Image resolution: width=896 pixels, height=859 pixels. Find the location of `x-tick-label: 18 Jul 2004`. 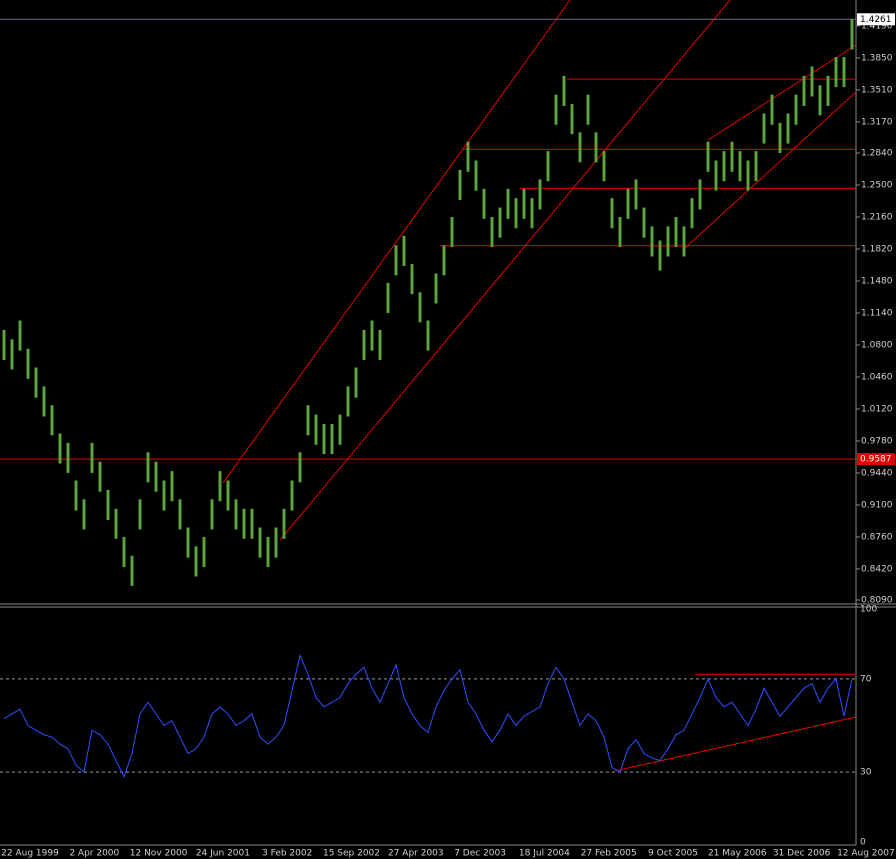

x-tick-label: 18 Jul 2004 is located at coordinates (544, 854).